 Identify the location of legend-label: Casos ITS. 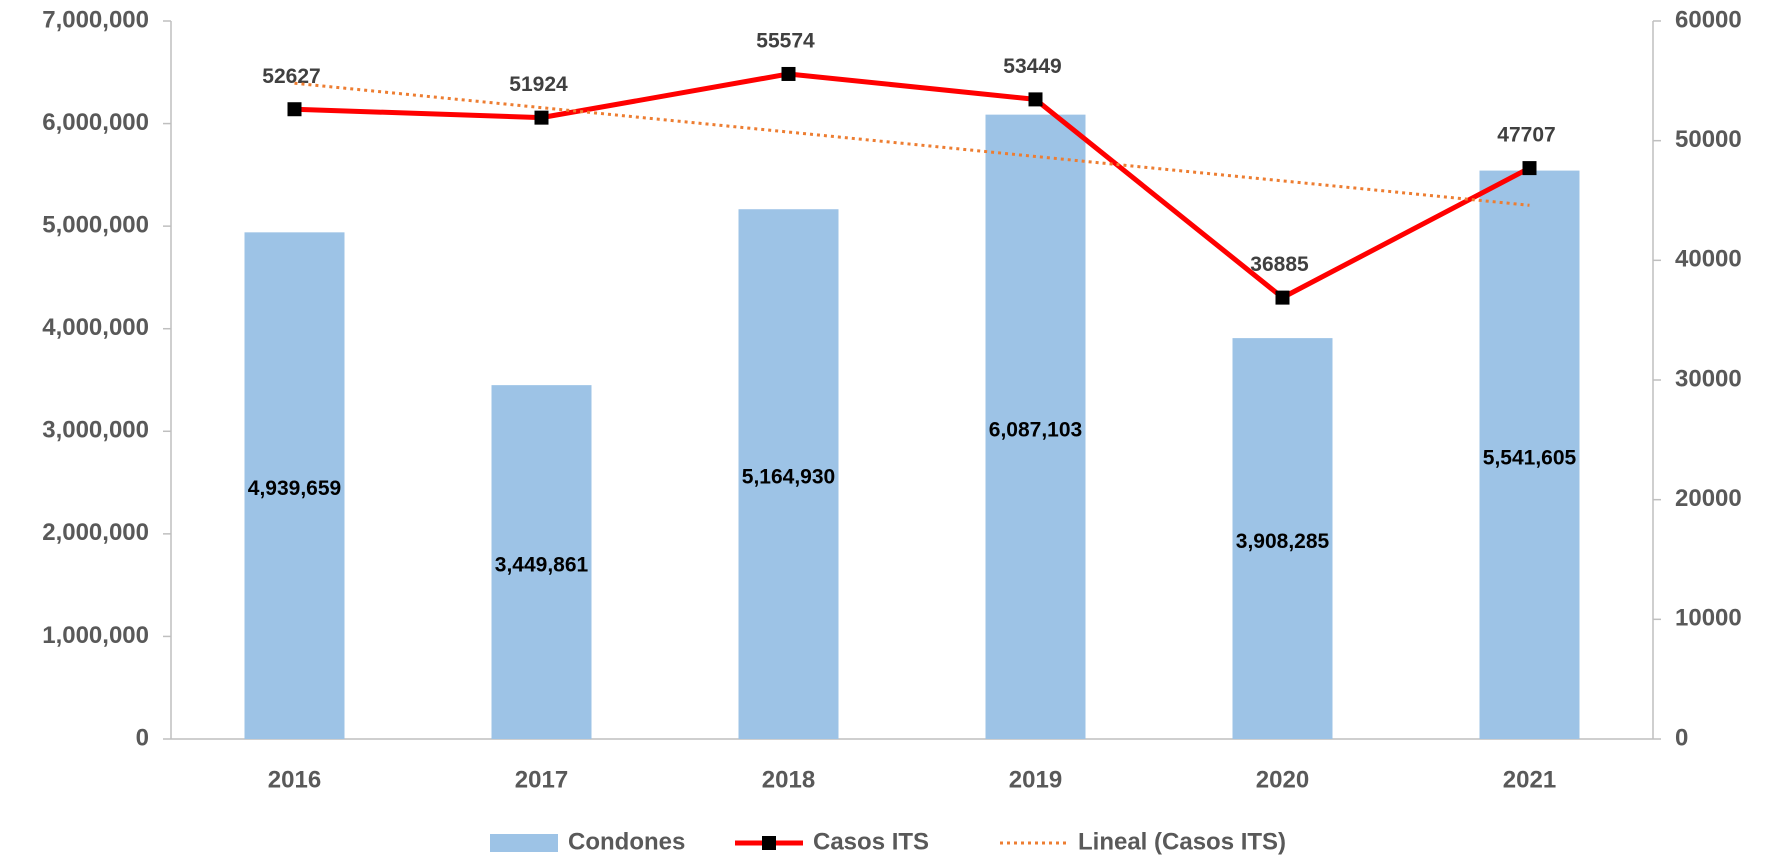
(871, 841).